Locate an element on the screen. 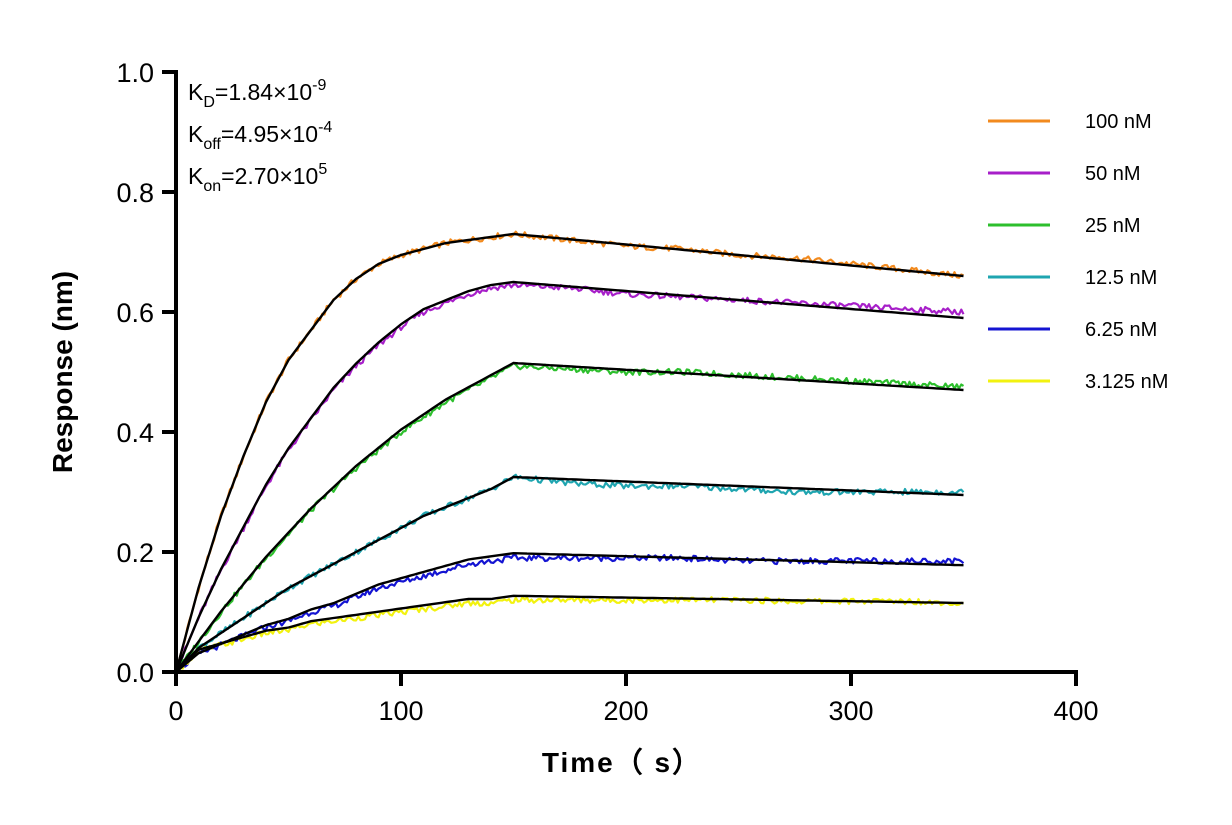 The width and height of the screenshot is (1232, 825). y-tick-label: 0.2 is located at coordinates (135, 553).